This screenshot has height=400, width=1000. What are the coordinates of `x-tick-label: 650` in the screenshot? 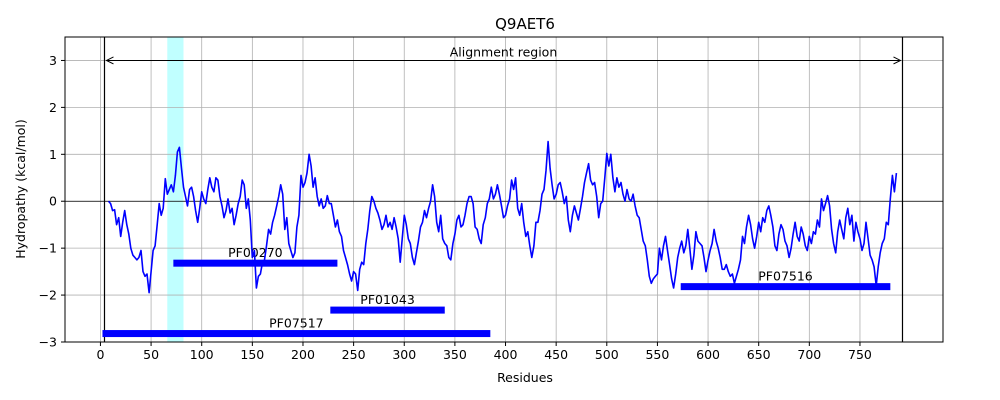 It's located at (759, 354).